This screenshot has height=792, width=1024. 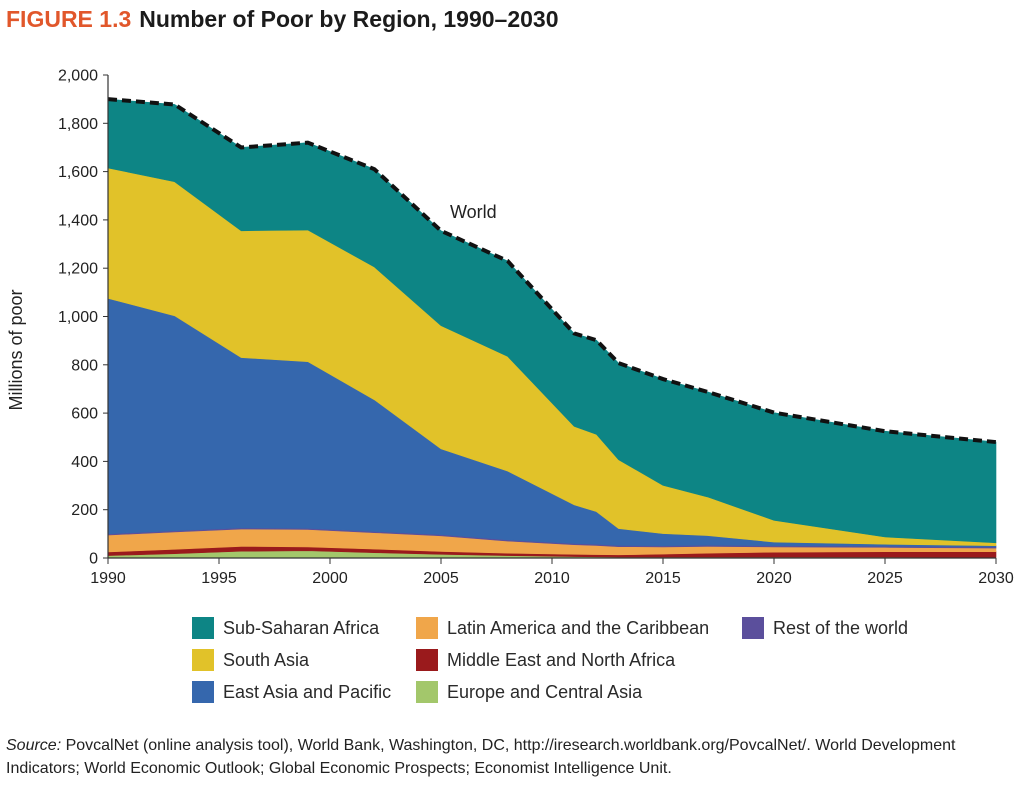 What do you see at coordinates (885, 578) in the screenshot?
I see `x-tick-label: 2025` at bounding box center [885, 578].